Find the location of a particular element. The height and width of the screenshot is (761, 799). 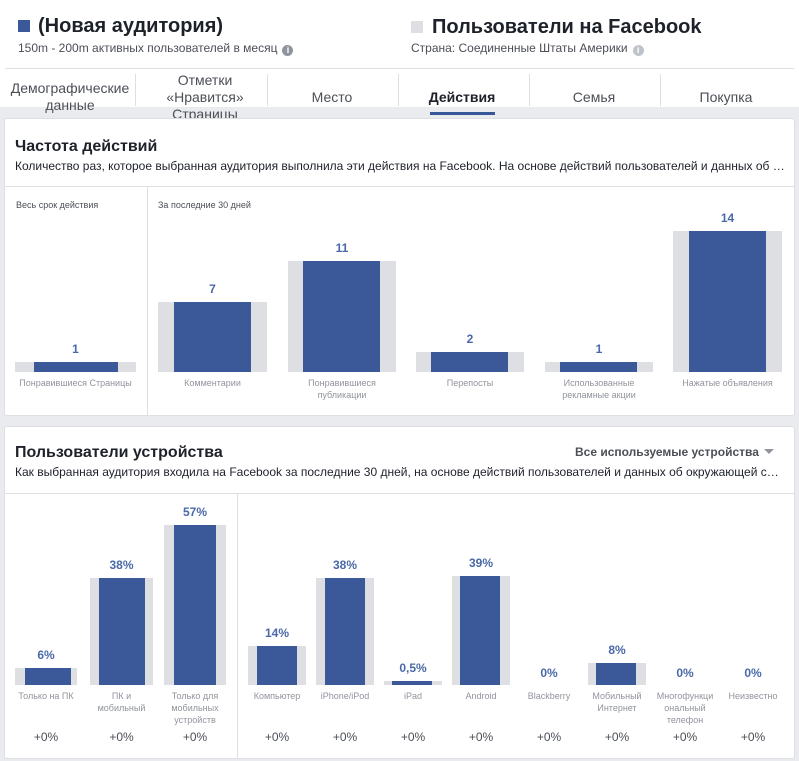

device-users-title: Пользователи устройства is located at coordinates (119, 452).